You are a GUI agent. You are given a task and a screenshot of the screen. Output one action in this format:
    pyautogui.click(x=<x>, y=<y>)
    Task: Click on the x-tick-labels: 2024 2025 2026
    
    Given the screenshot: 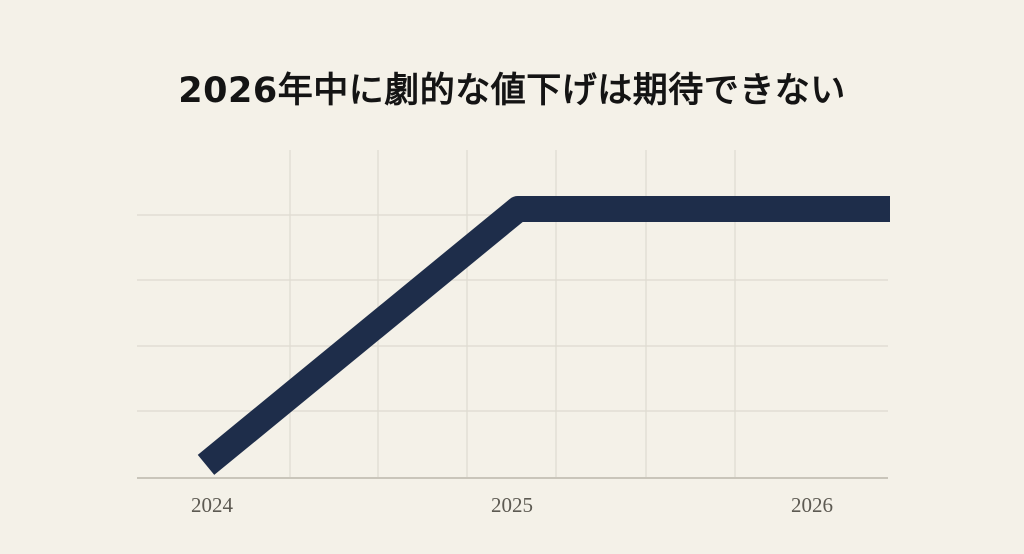 What is the action you would take?
    pyautogui.click(x=512, y=505)
    